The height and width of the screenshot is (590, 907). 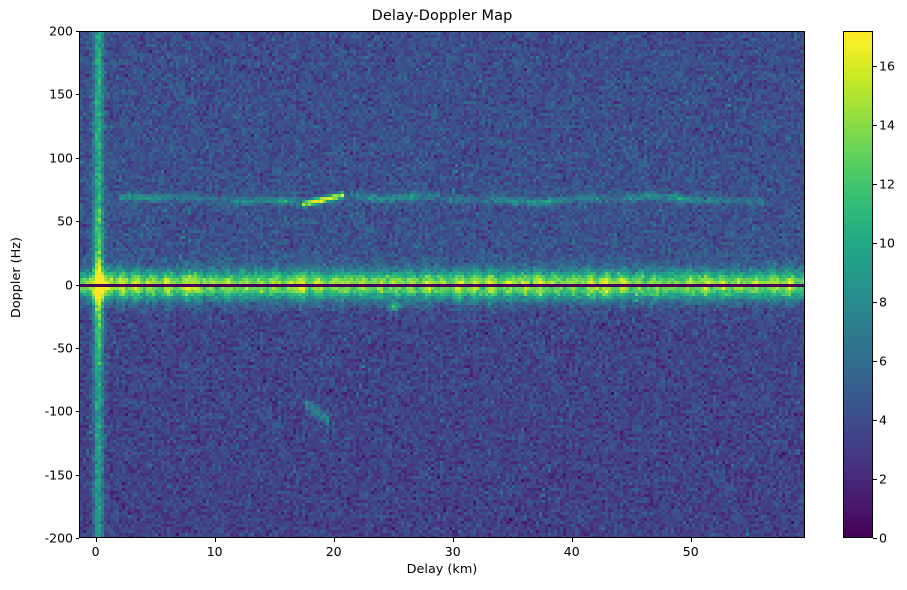 What do you see at coordinates (333, 551) in the screenshot?
I see `x-tick-label: 20` at bounding box center [333, 551].